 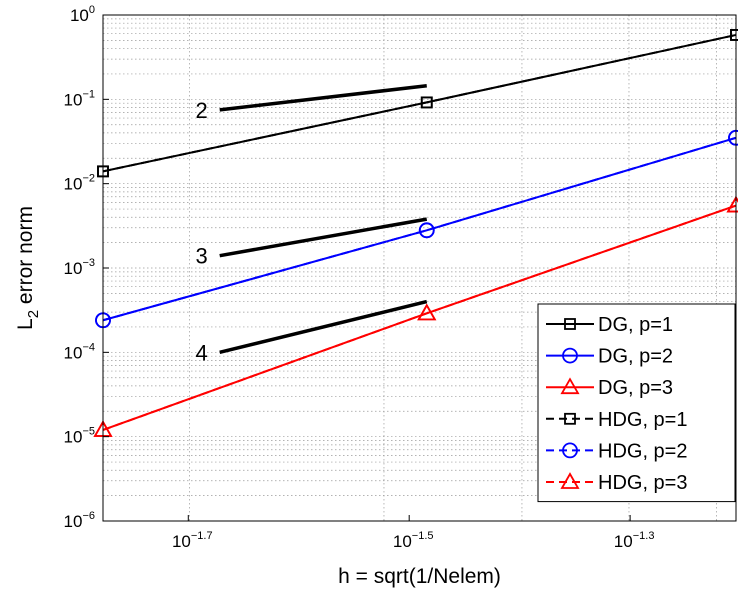 I want to click on y-axis-label: L2 error norm, so click(x=28, y=268).